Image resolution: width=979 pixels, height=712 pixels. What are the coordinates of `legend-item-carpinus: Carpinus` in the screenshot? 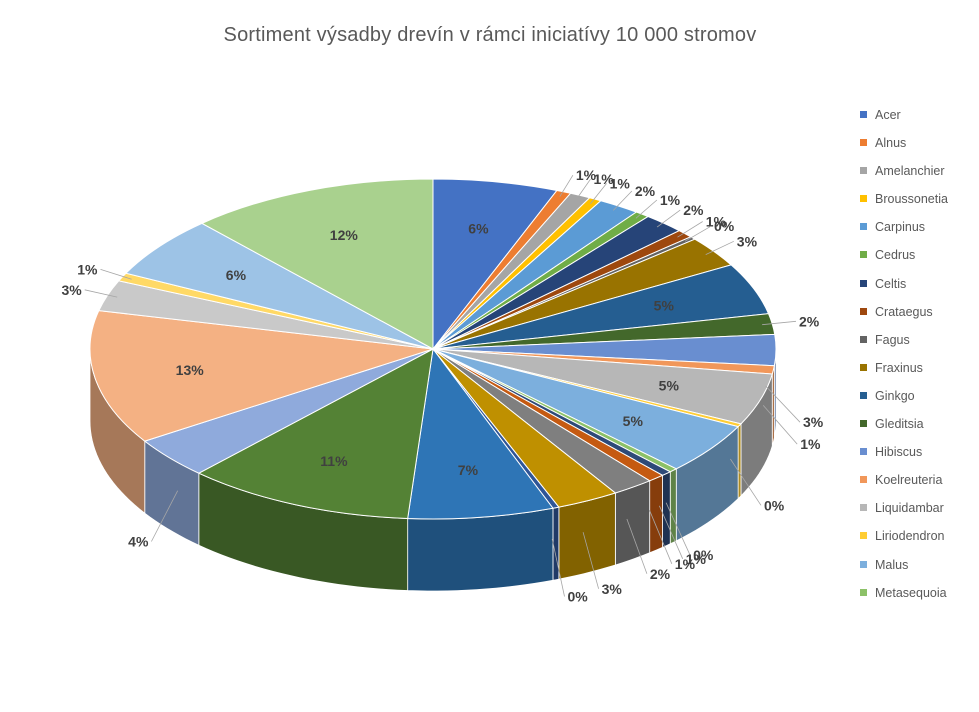 It's located at (919, 230).